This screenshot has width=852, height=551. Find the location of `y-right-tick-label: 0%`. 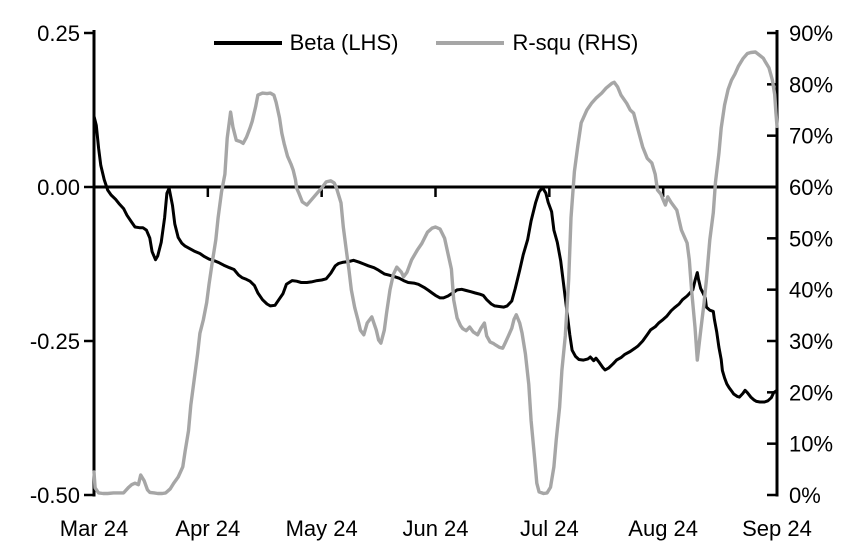

y-right-tick-label: 0% is located at coordinates (805, 495).